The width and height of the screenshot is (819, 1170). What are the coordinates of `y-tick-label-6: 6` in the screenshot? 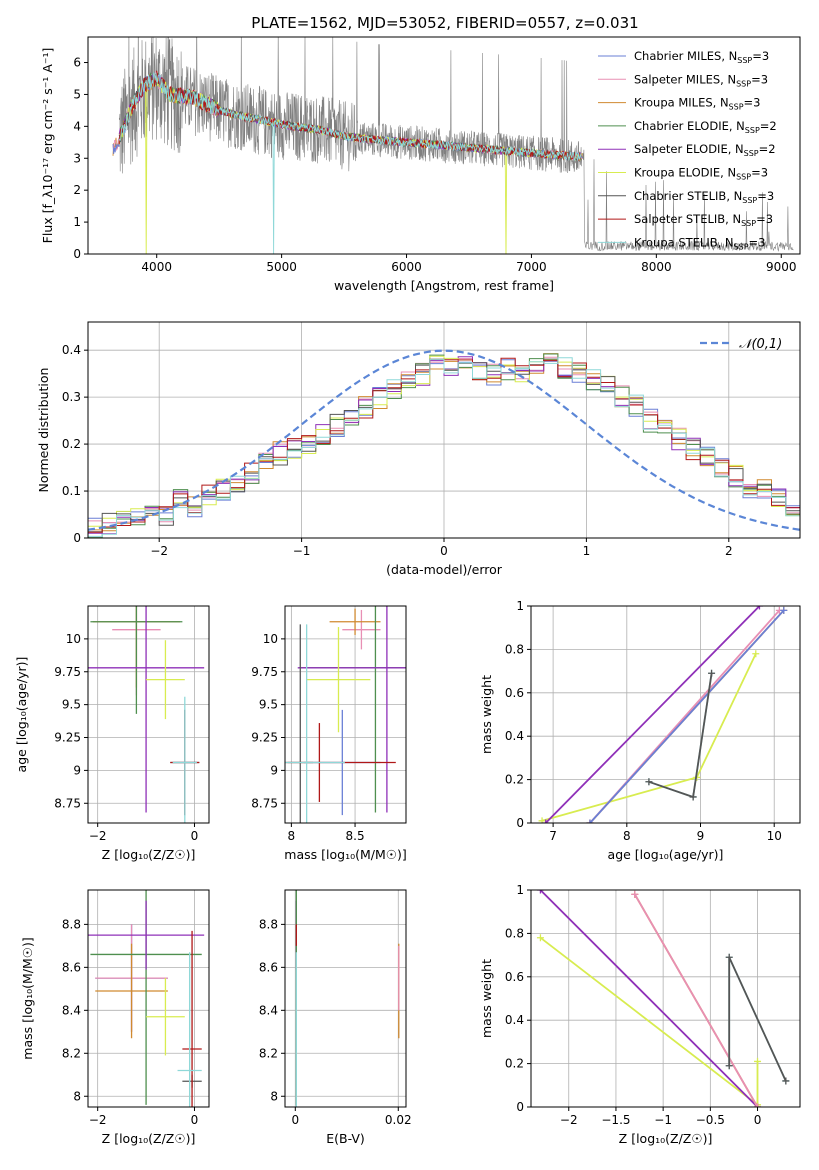 It's located at (77, 63).